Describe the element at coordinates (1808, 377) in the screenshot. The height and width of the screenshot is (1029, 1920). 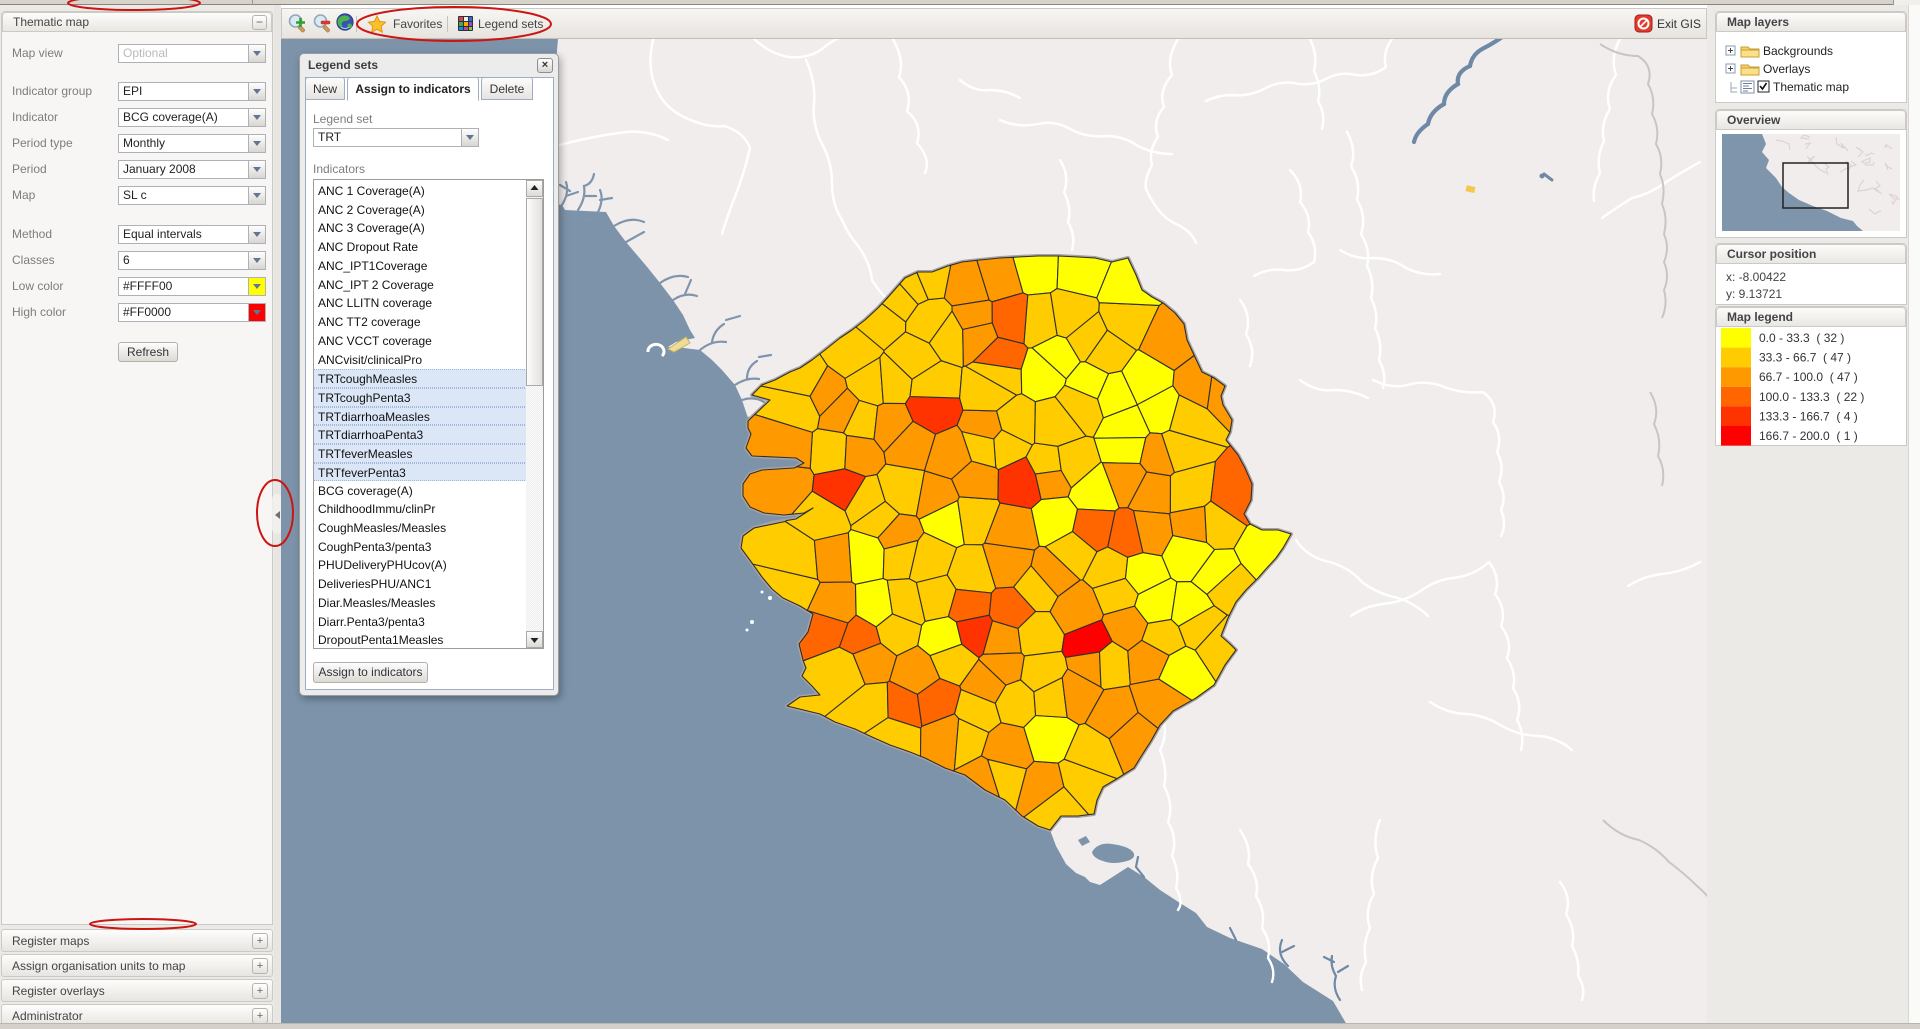
I see `svg-text: 66.7 - 100.0 ( 47 )` at that location.